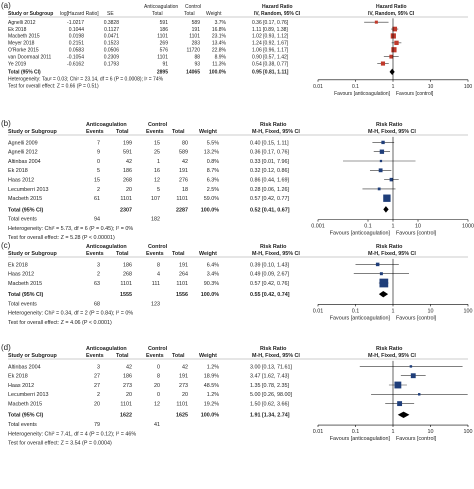  What do you see at coordinates (389, 247) in the screenshot?
I see `plot-header-title: Risk Ratio` at bounding box center [389, 247].